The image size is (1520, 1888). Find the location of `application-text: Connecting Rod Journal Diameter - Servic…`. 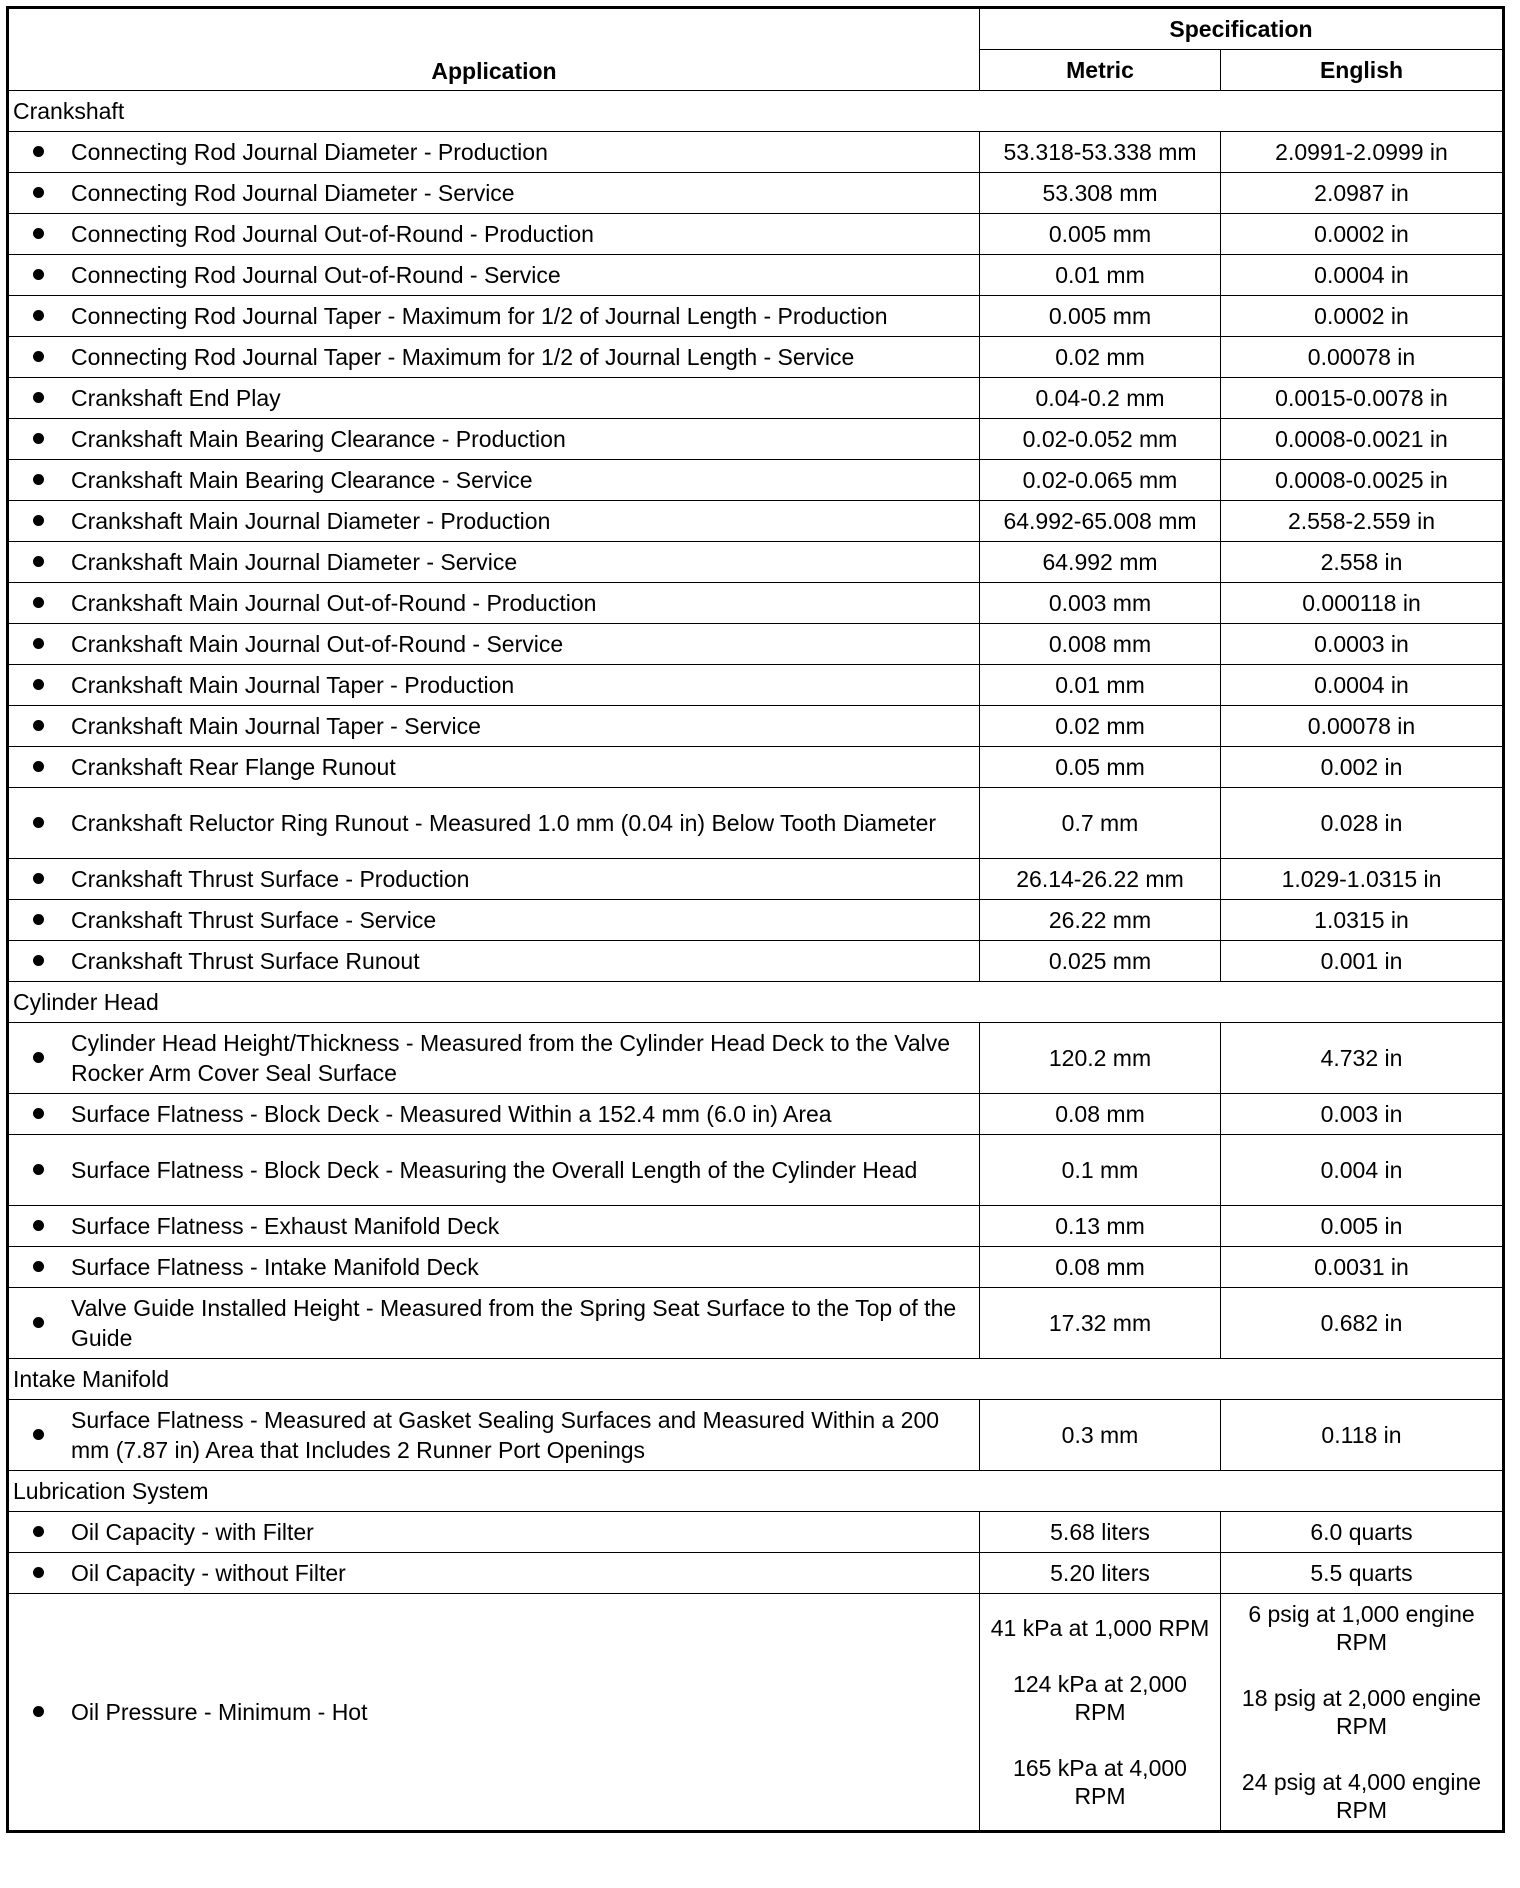

application-text: Connecting Rod Journal Diameter - Servic… is located at coordinates (293, 193).